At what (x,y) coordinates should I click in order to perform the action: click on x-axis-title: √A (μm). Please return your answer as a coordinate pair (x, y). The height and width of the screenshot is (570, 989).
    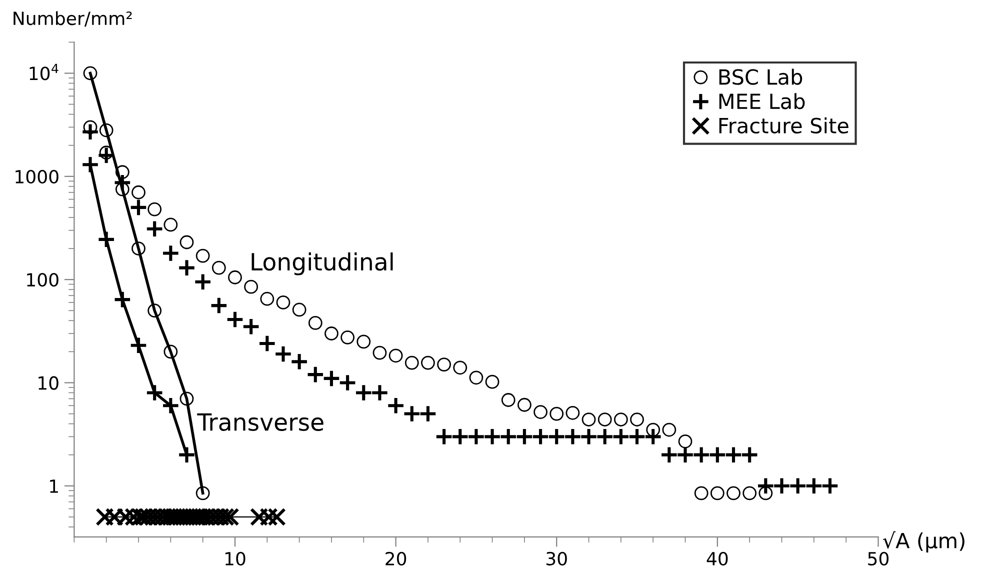
    Looking at the image, I should click on (923, 542).